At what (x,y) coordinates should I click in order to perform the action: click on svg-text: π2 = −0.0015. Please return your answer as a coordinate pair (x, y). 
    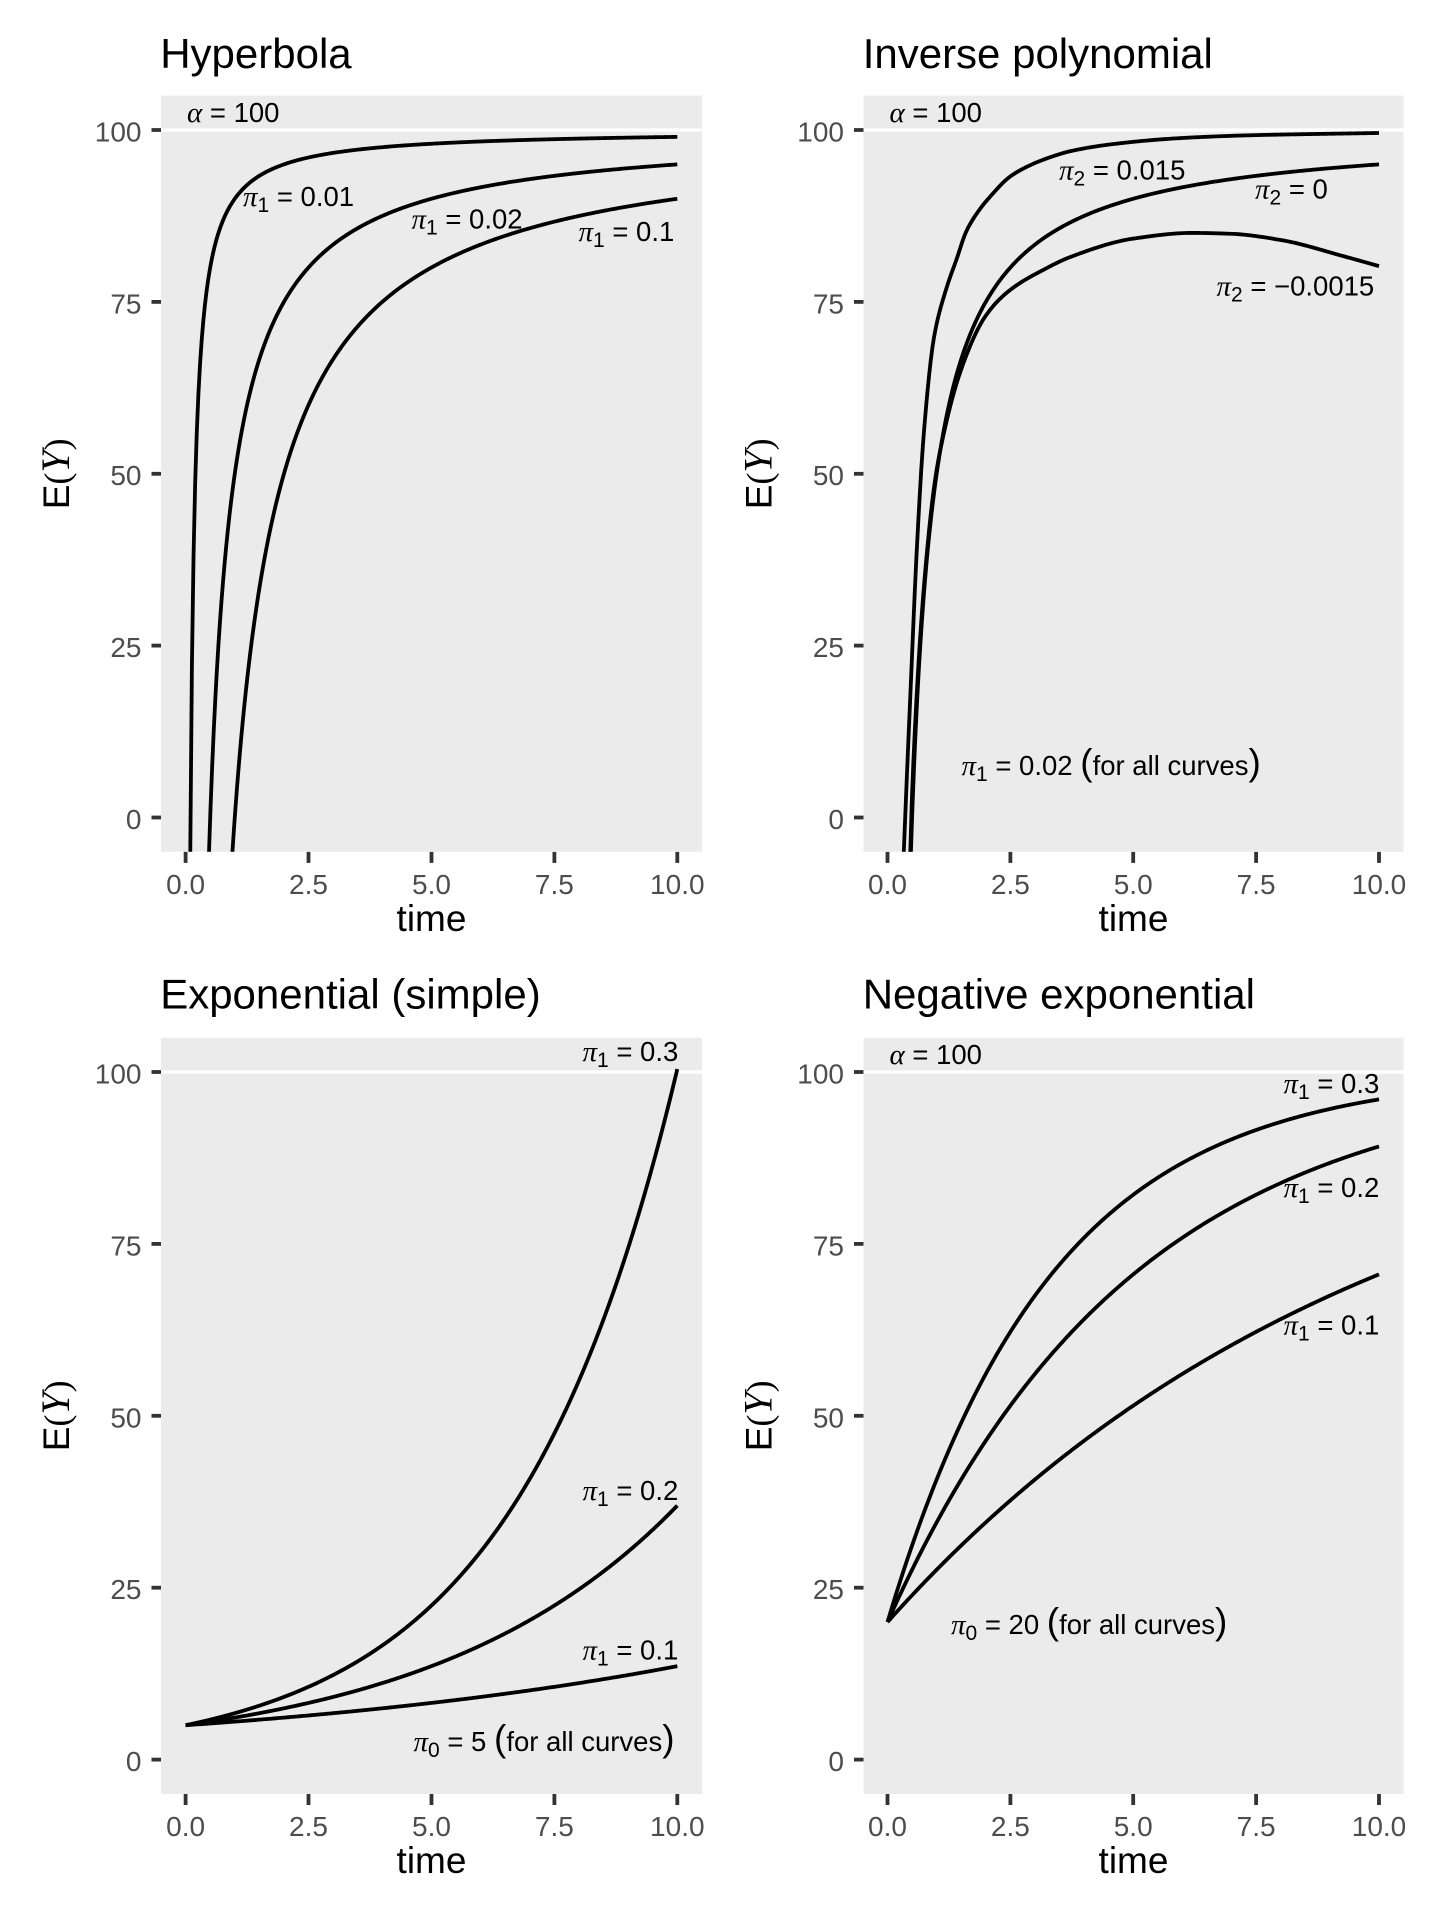
    Looking at the image, I should click on (1296, 289).